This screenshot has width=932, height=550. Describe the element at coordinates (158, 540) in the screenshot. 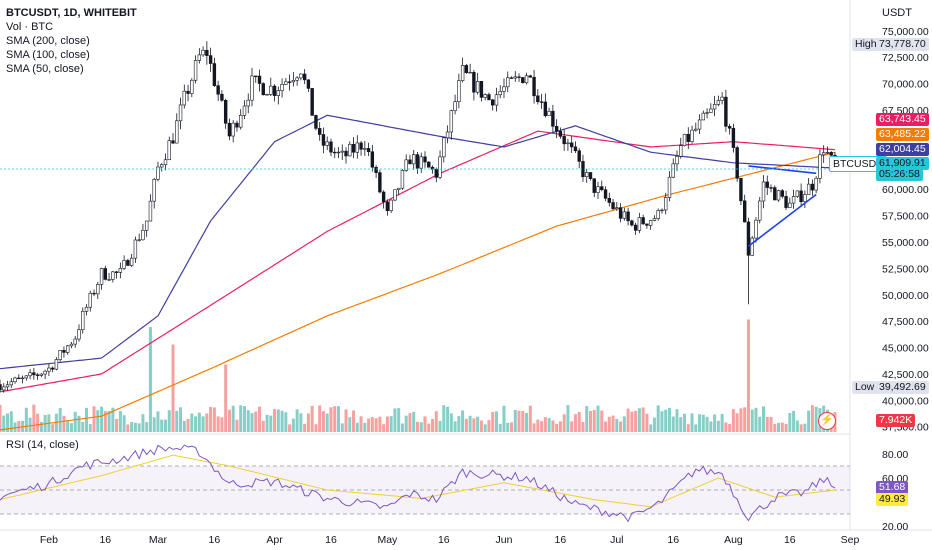

I see `time-tick-label: Mar` at that location.